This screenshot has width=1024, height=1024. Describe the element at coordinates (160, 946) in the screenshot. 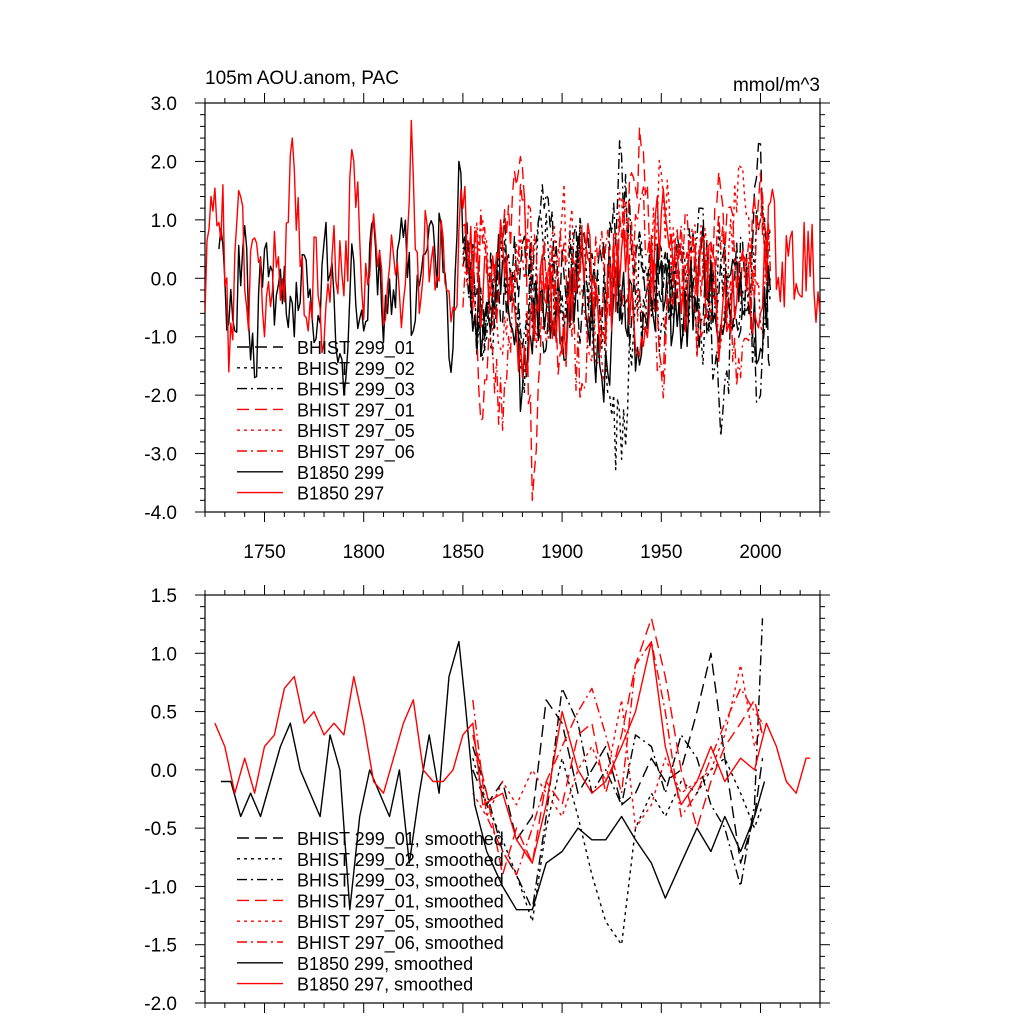

I see `y-tick-label: -1.5` at that location.